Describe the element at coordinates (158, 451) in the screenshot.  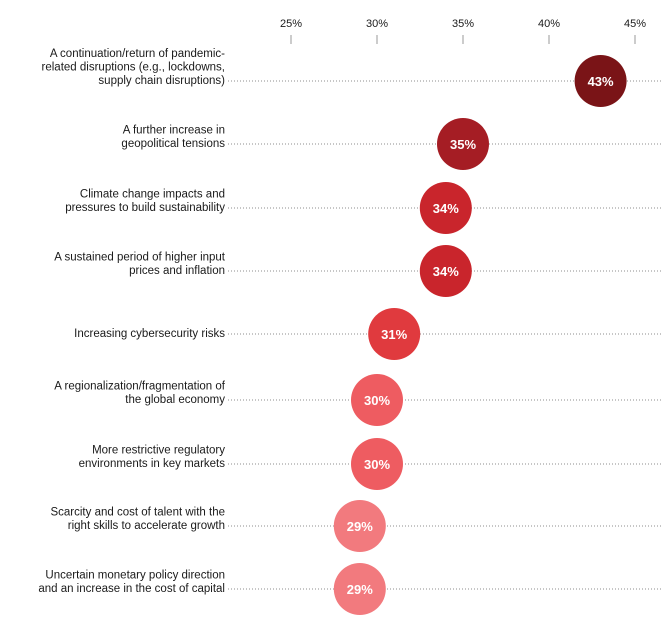
I see `category-label: More restrictive regulatory` at that location.